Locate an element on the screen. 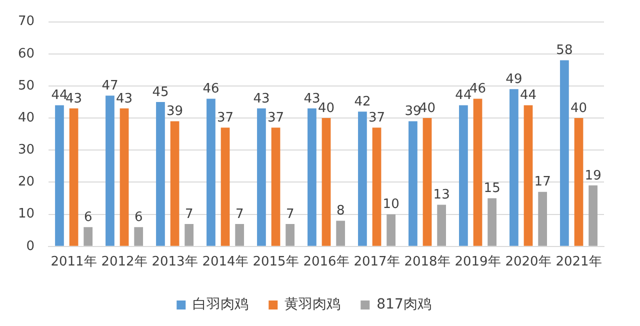  data-label: 46 is located at coordinates (211, 89).